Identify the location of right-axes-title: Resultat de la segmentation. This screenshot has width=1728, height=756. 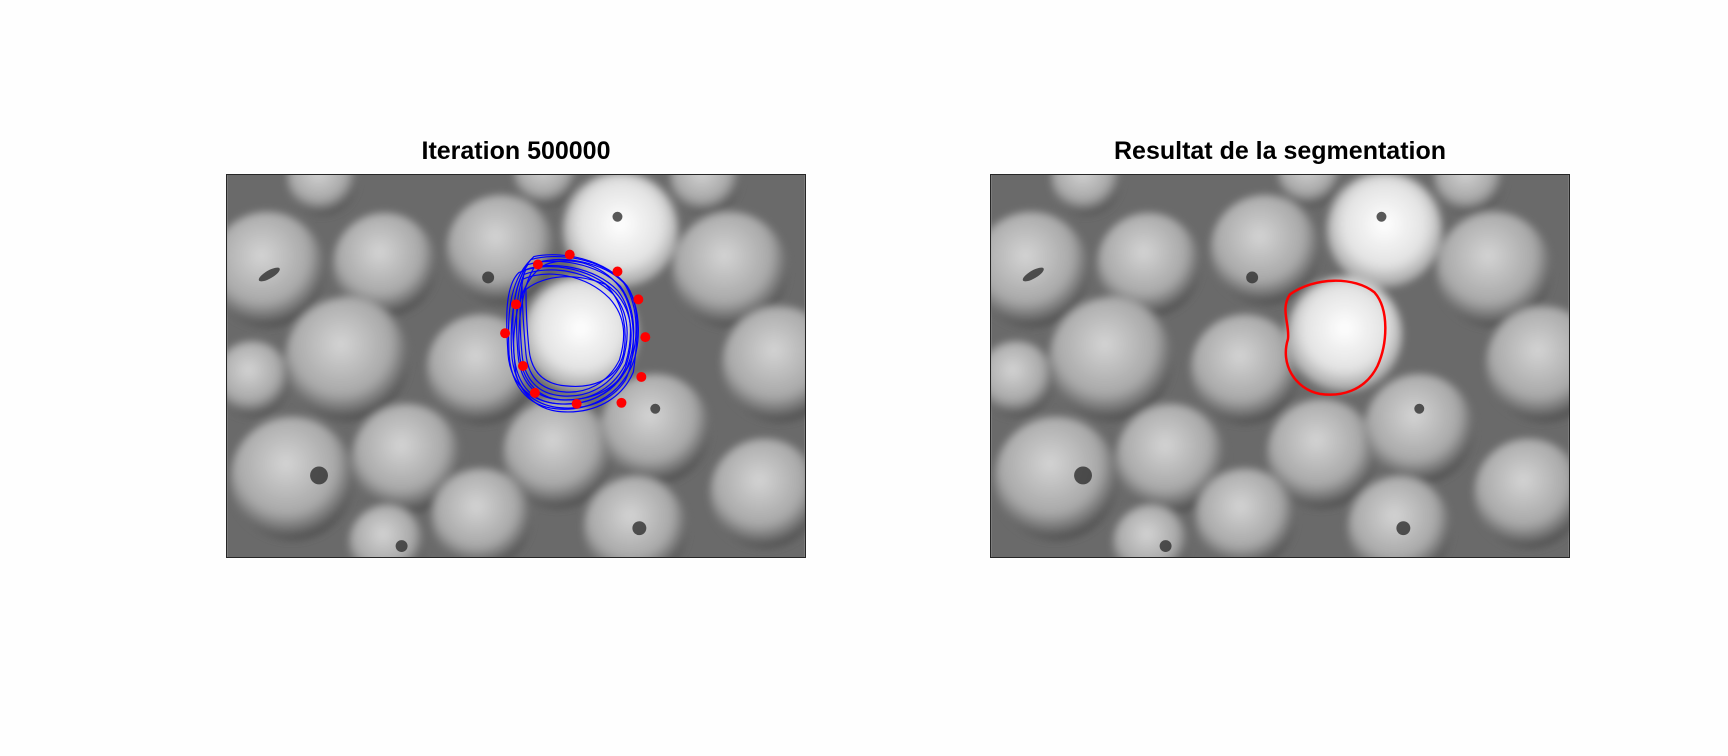
(1280, 151).